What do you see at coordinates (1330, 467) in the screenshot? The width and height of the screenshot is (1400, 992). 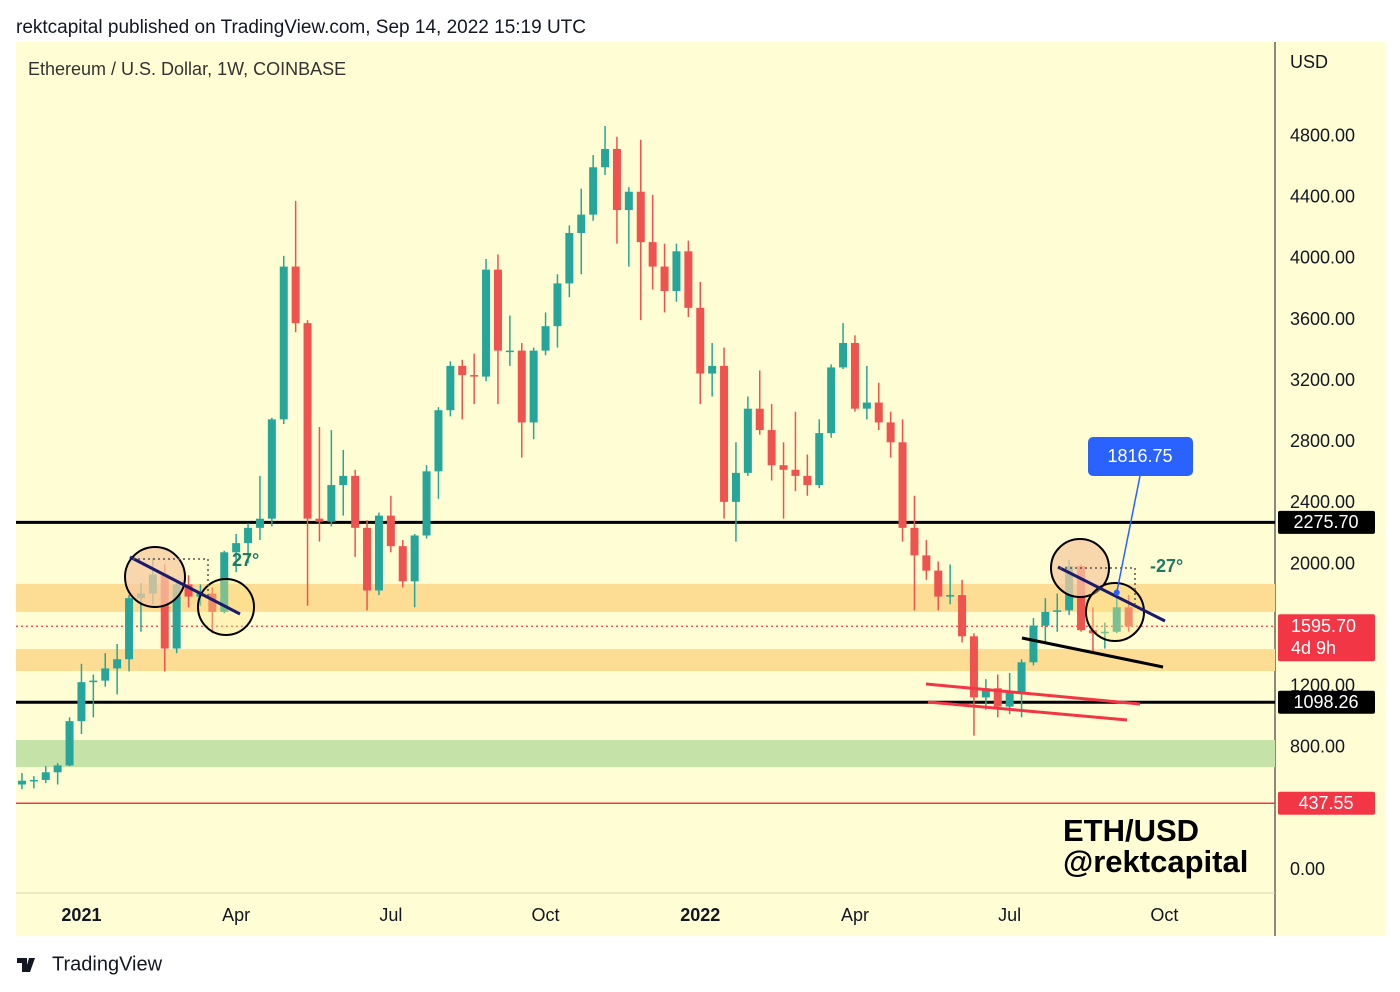 I see `price-axis-background` at bounding box center [1330, 467].